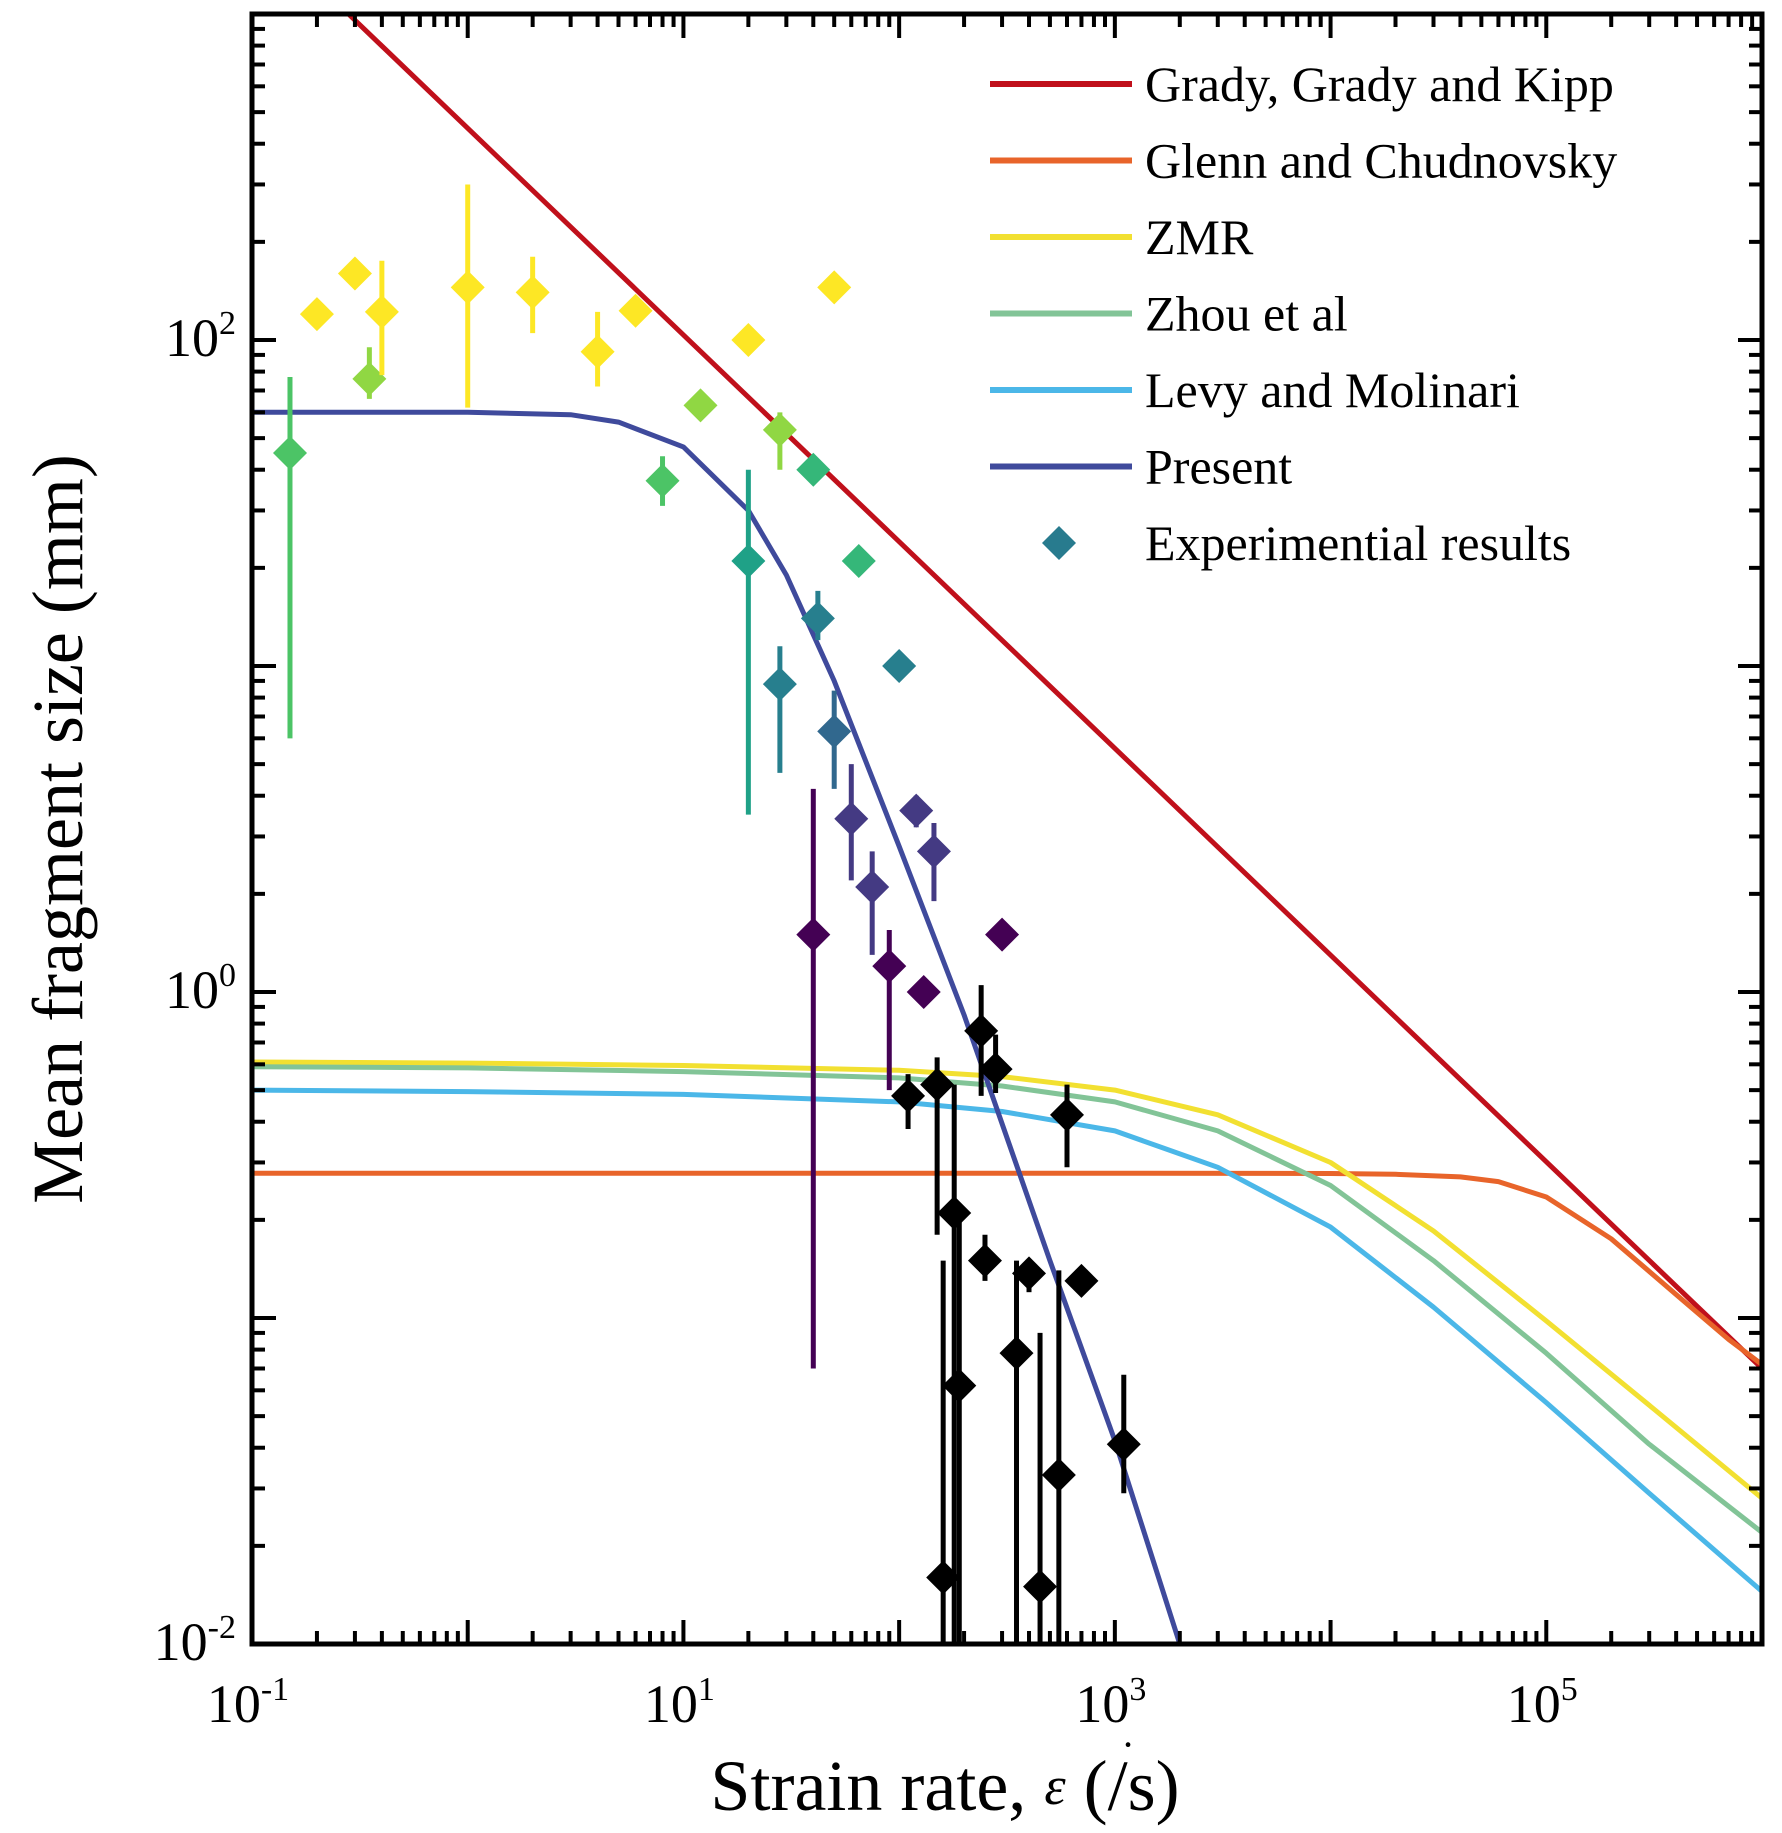 This screenshot has width=1782, height=1833. I want to click on legend-label: Glenn and Chudnovsky, so click(1381, 161).